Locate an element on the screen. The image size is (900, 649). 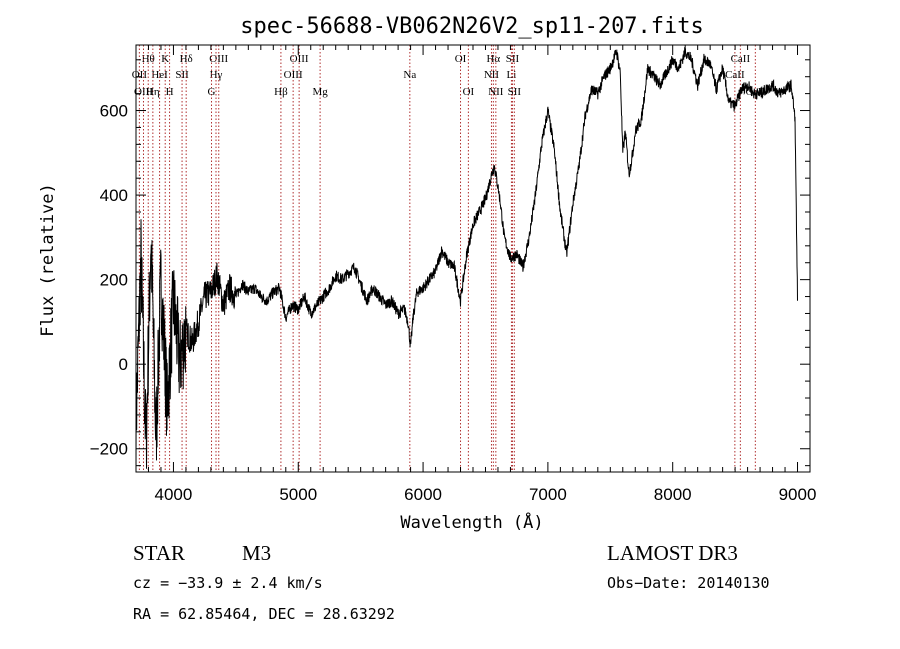
y-tick-label-400: 400 is located at coordinates (114, 195).